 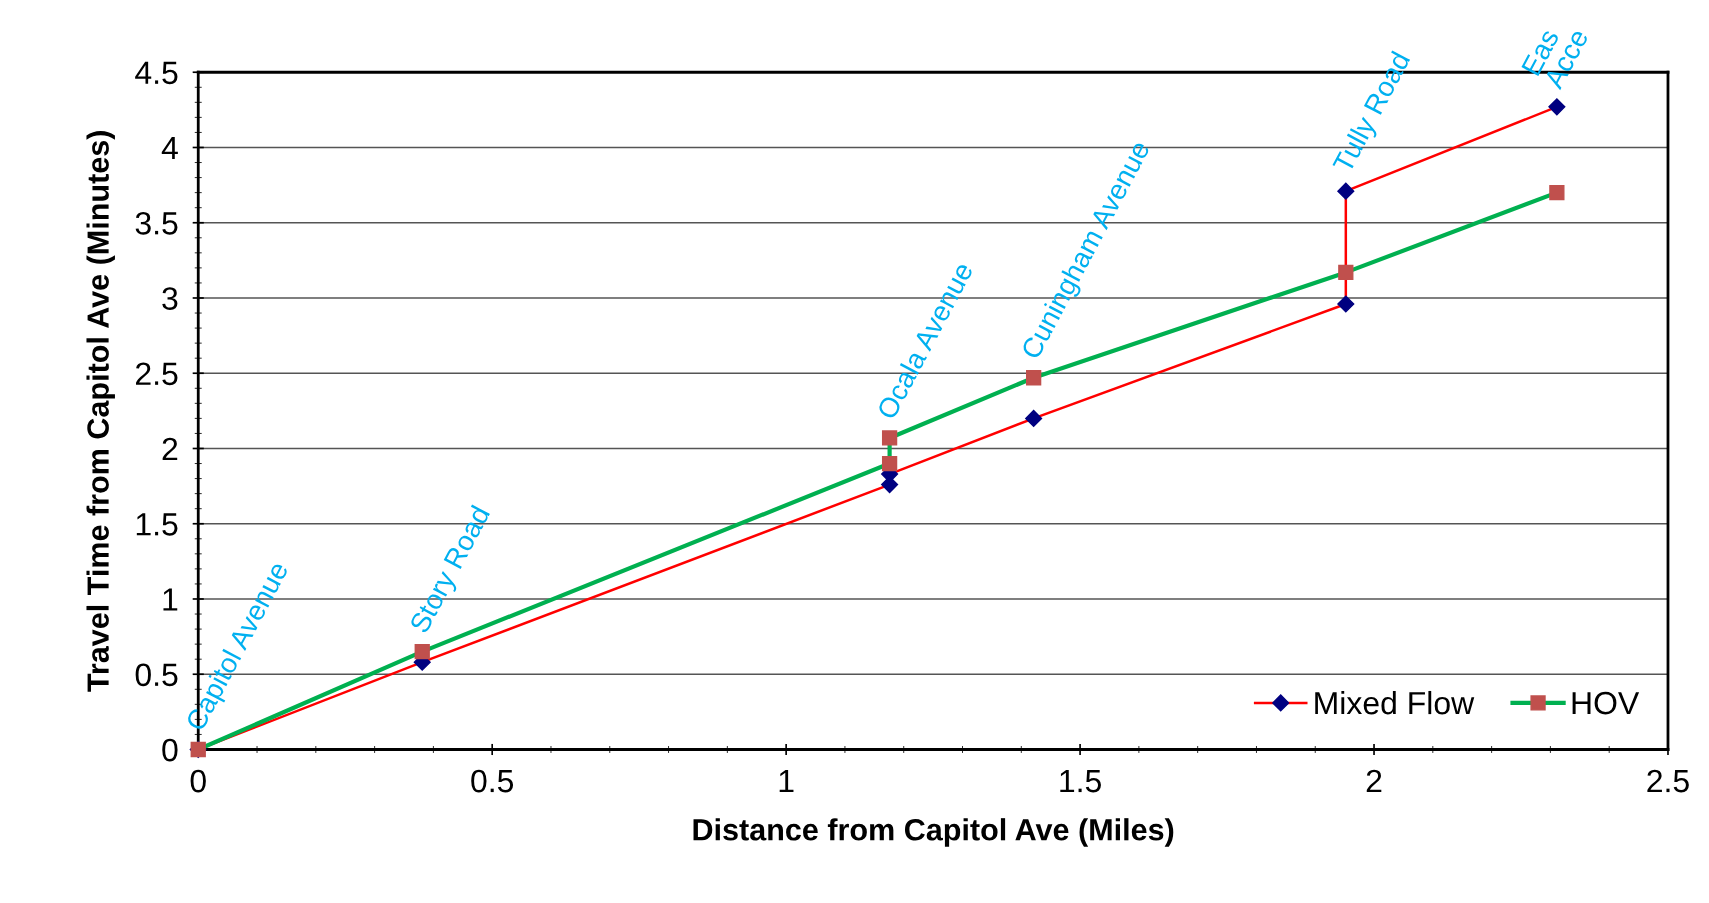 I want to click on y-tick-label: 1.5, so click(x=157, y=524).